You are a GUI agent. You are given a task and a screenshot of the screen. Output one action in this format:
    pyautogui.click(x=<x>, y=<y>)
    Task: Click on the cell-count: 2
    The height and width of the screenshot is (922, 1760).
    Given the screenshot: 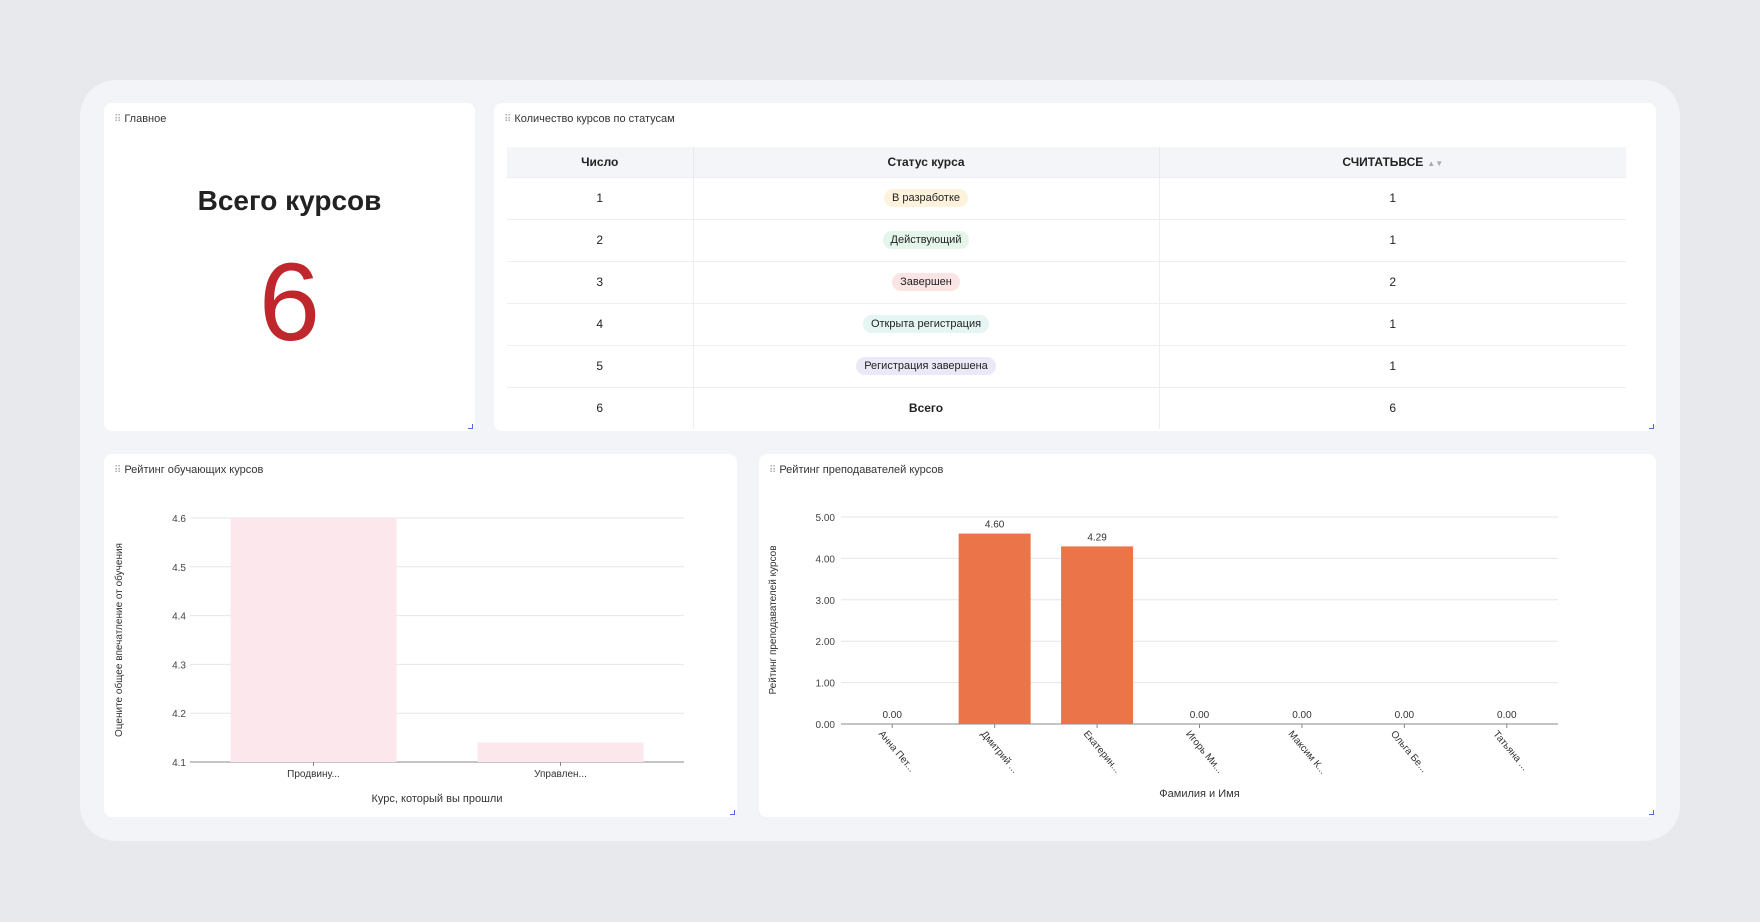 What is the action you would take?
    pyautogui.click(x=1392, y=281)
    